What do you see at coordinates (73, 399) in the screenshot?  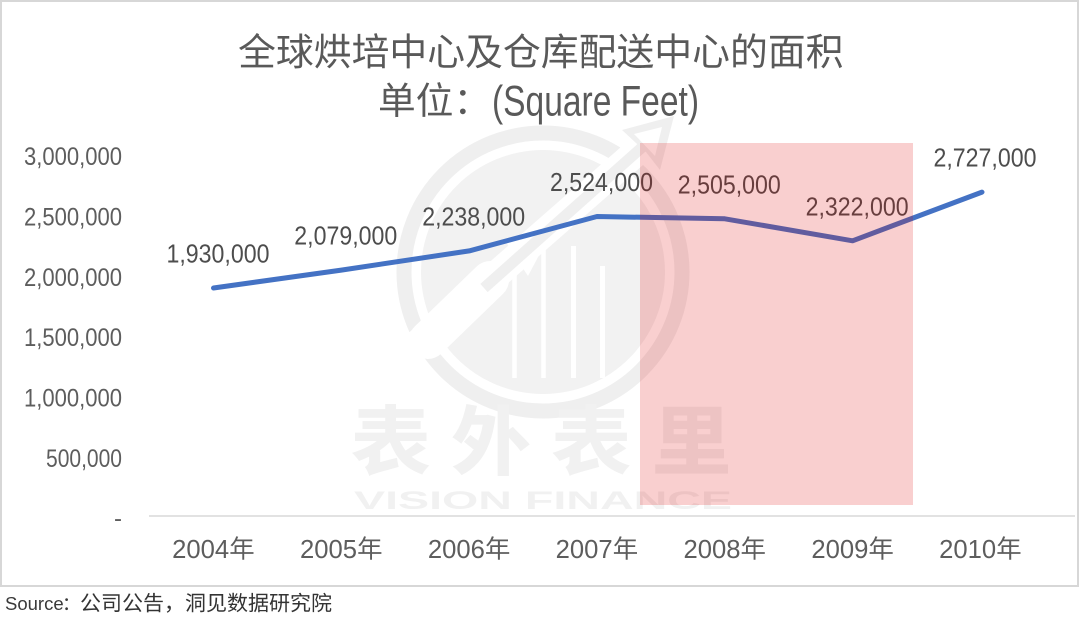 I see `svg-text: 1,000,000` at bounding box center [73, 399].